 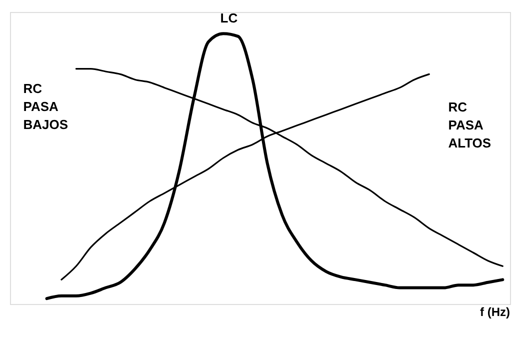 I want to click on text: RC PASA ALTOS, so click(x=470, y=125).